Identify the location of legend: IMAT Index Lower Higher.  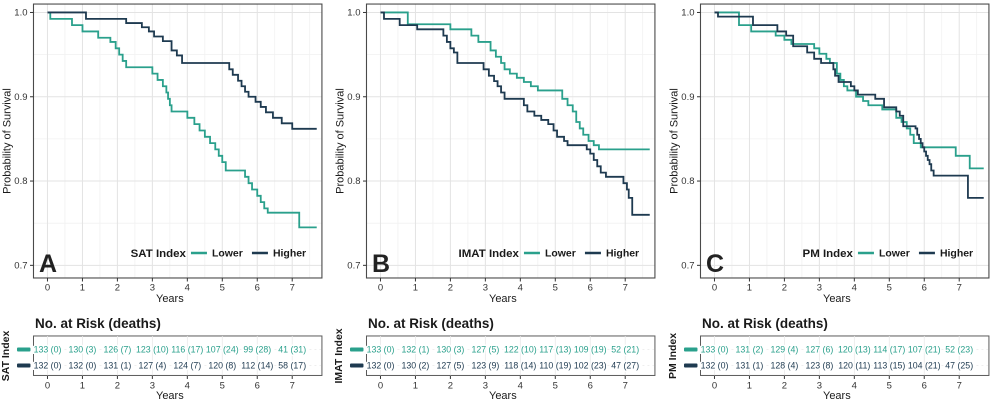
(549, 254).